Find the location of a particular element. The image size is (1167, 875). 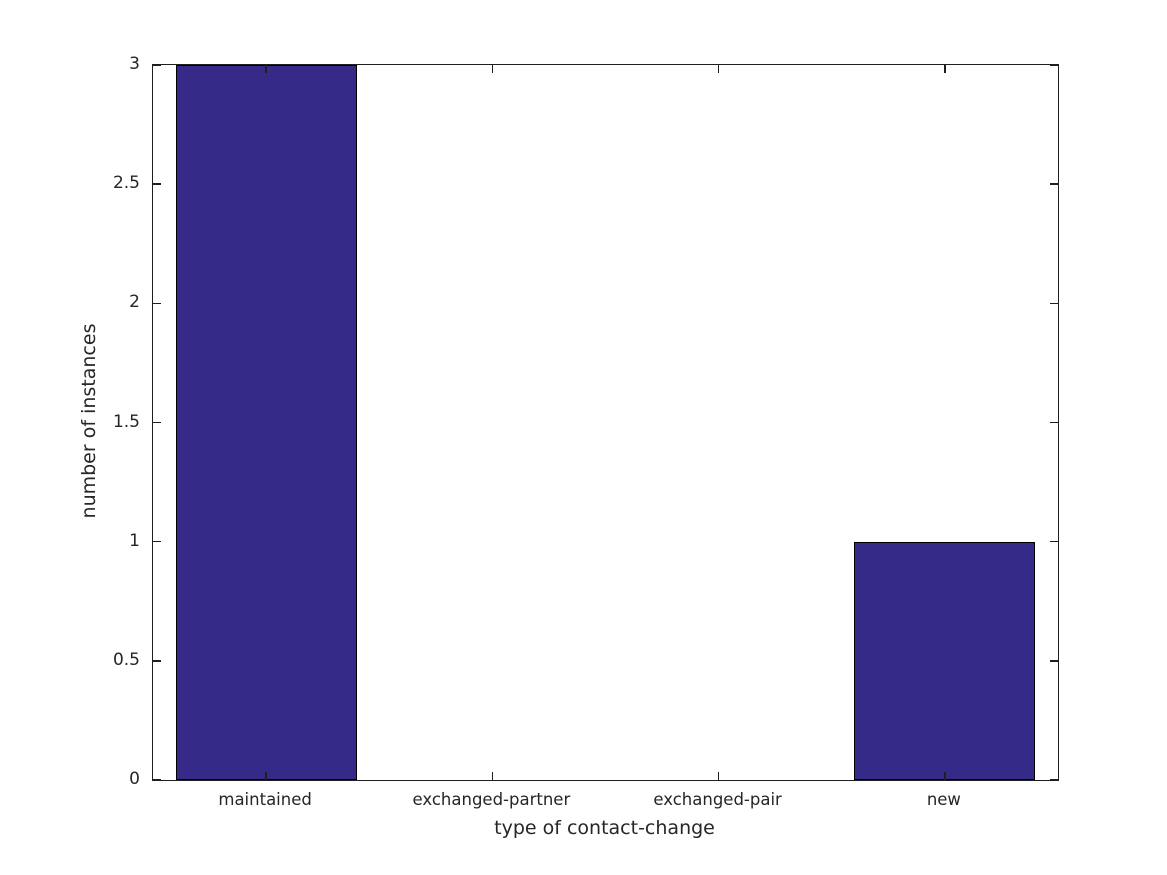

y-tick-label: 0.5 is located at coordinates (126, 659).